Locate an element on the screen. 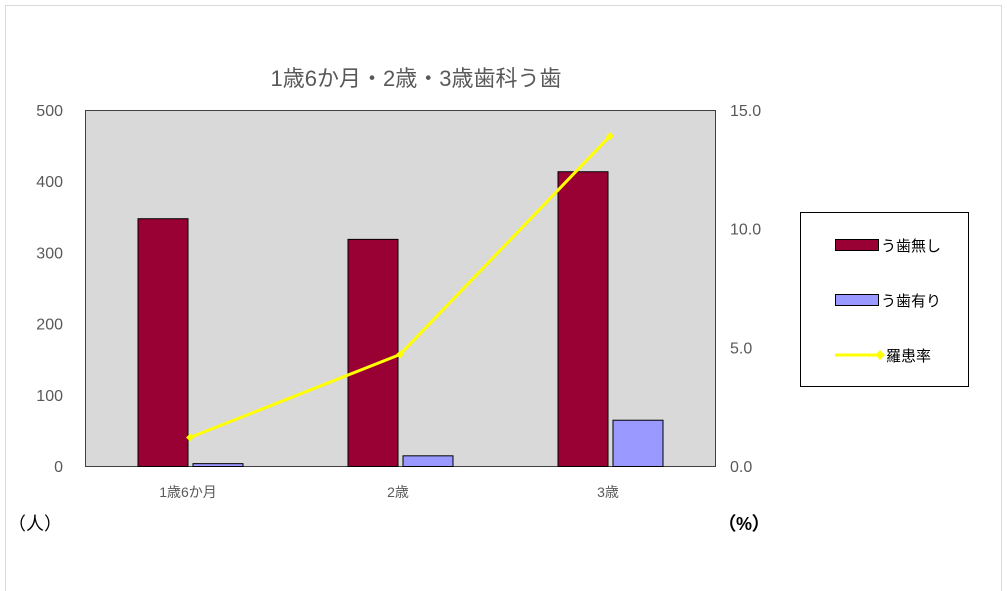 Image resolution: width=1007 pixels, height=591 pixels. right-tick-label-1: 5.0 is located at coordinates (741, 348).